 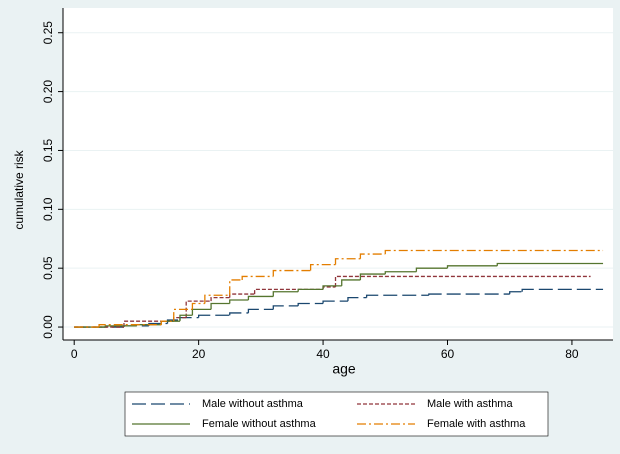 What do you see at coordinates (259, 424) in the screenshot?
I see `legend-label: Female without asthma` at bounding box center [259, 424].